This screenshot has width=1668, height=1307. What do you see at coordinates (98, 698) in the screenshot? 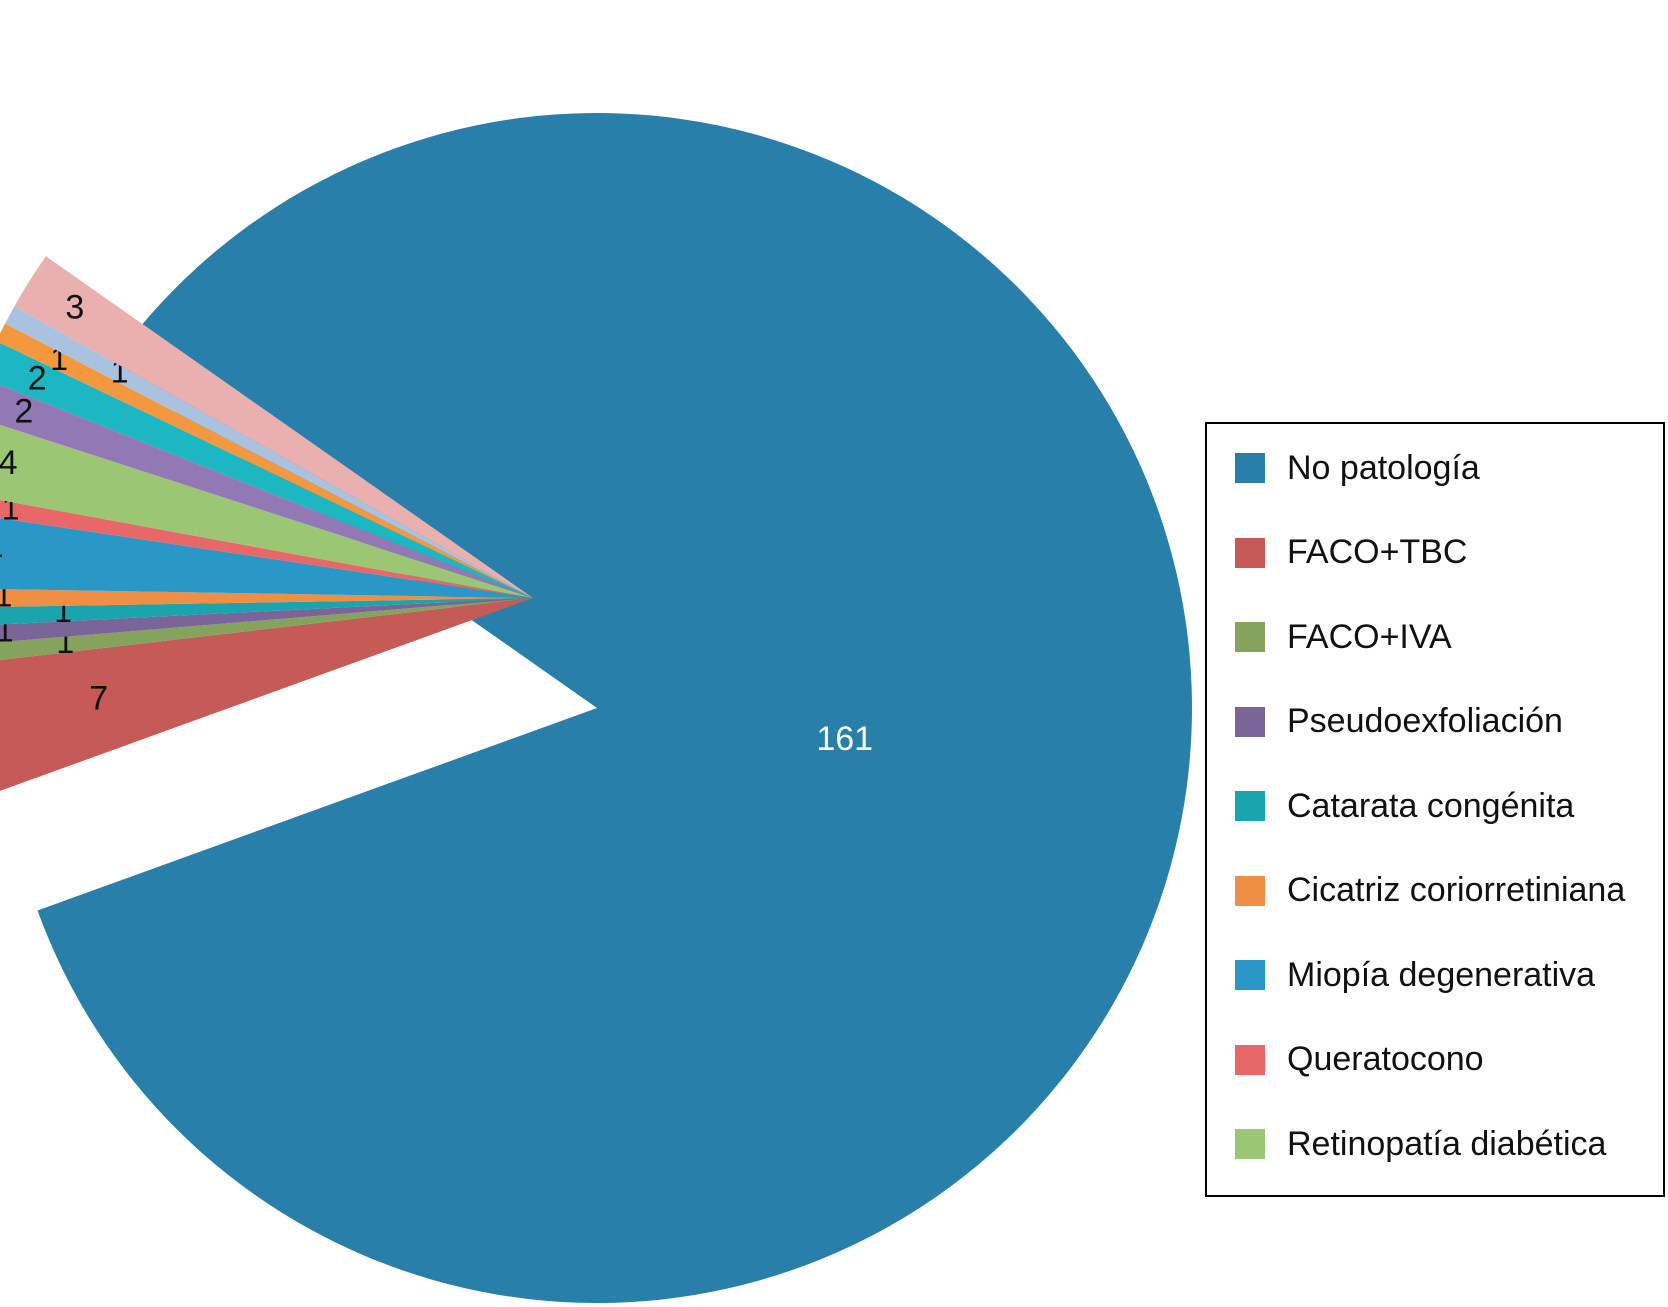
I see `data-label: 7` at bounding box center [98, 698].